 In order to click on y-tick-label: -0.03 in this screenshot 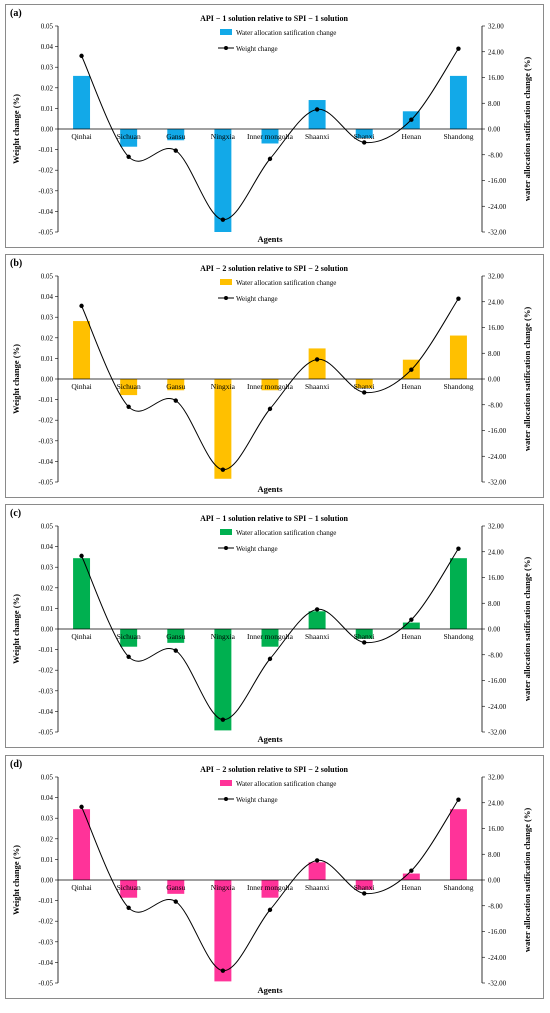, I will do `click(45, 191)`.